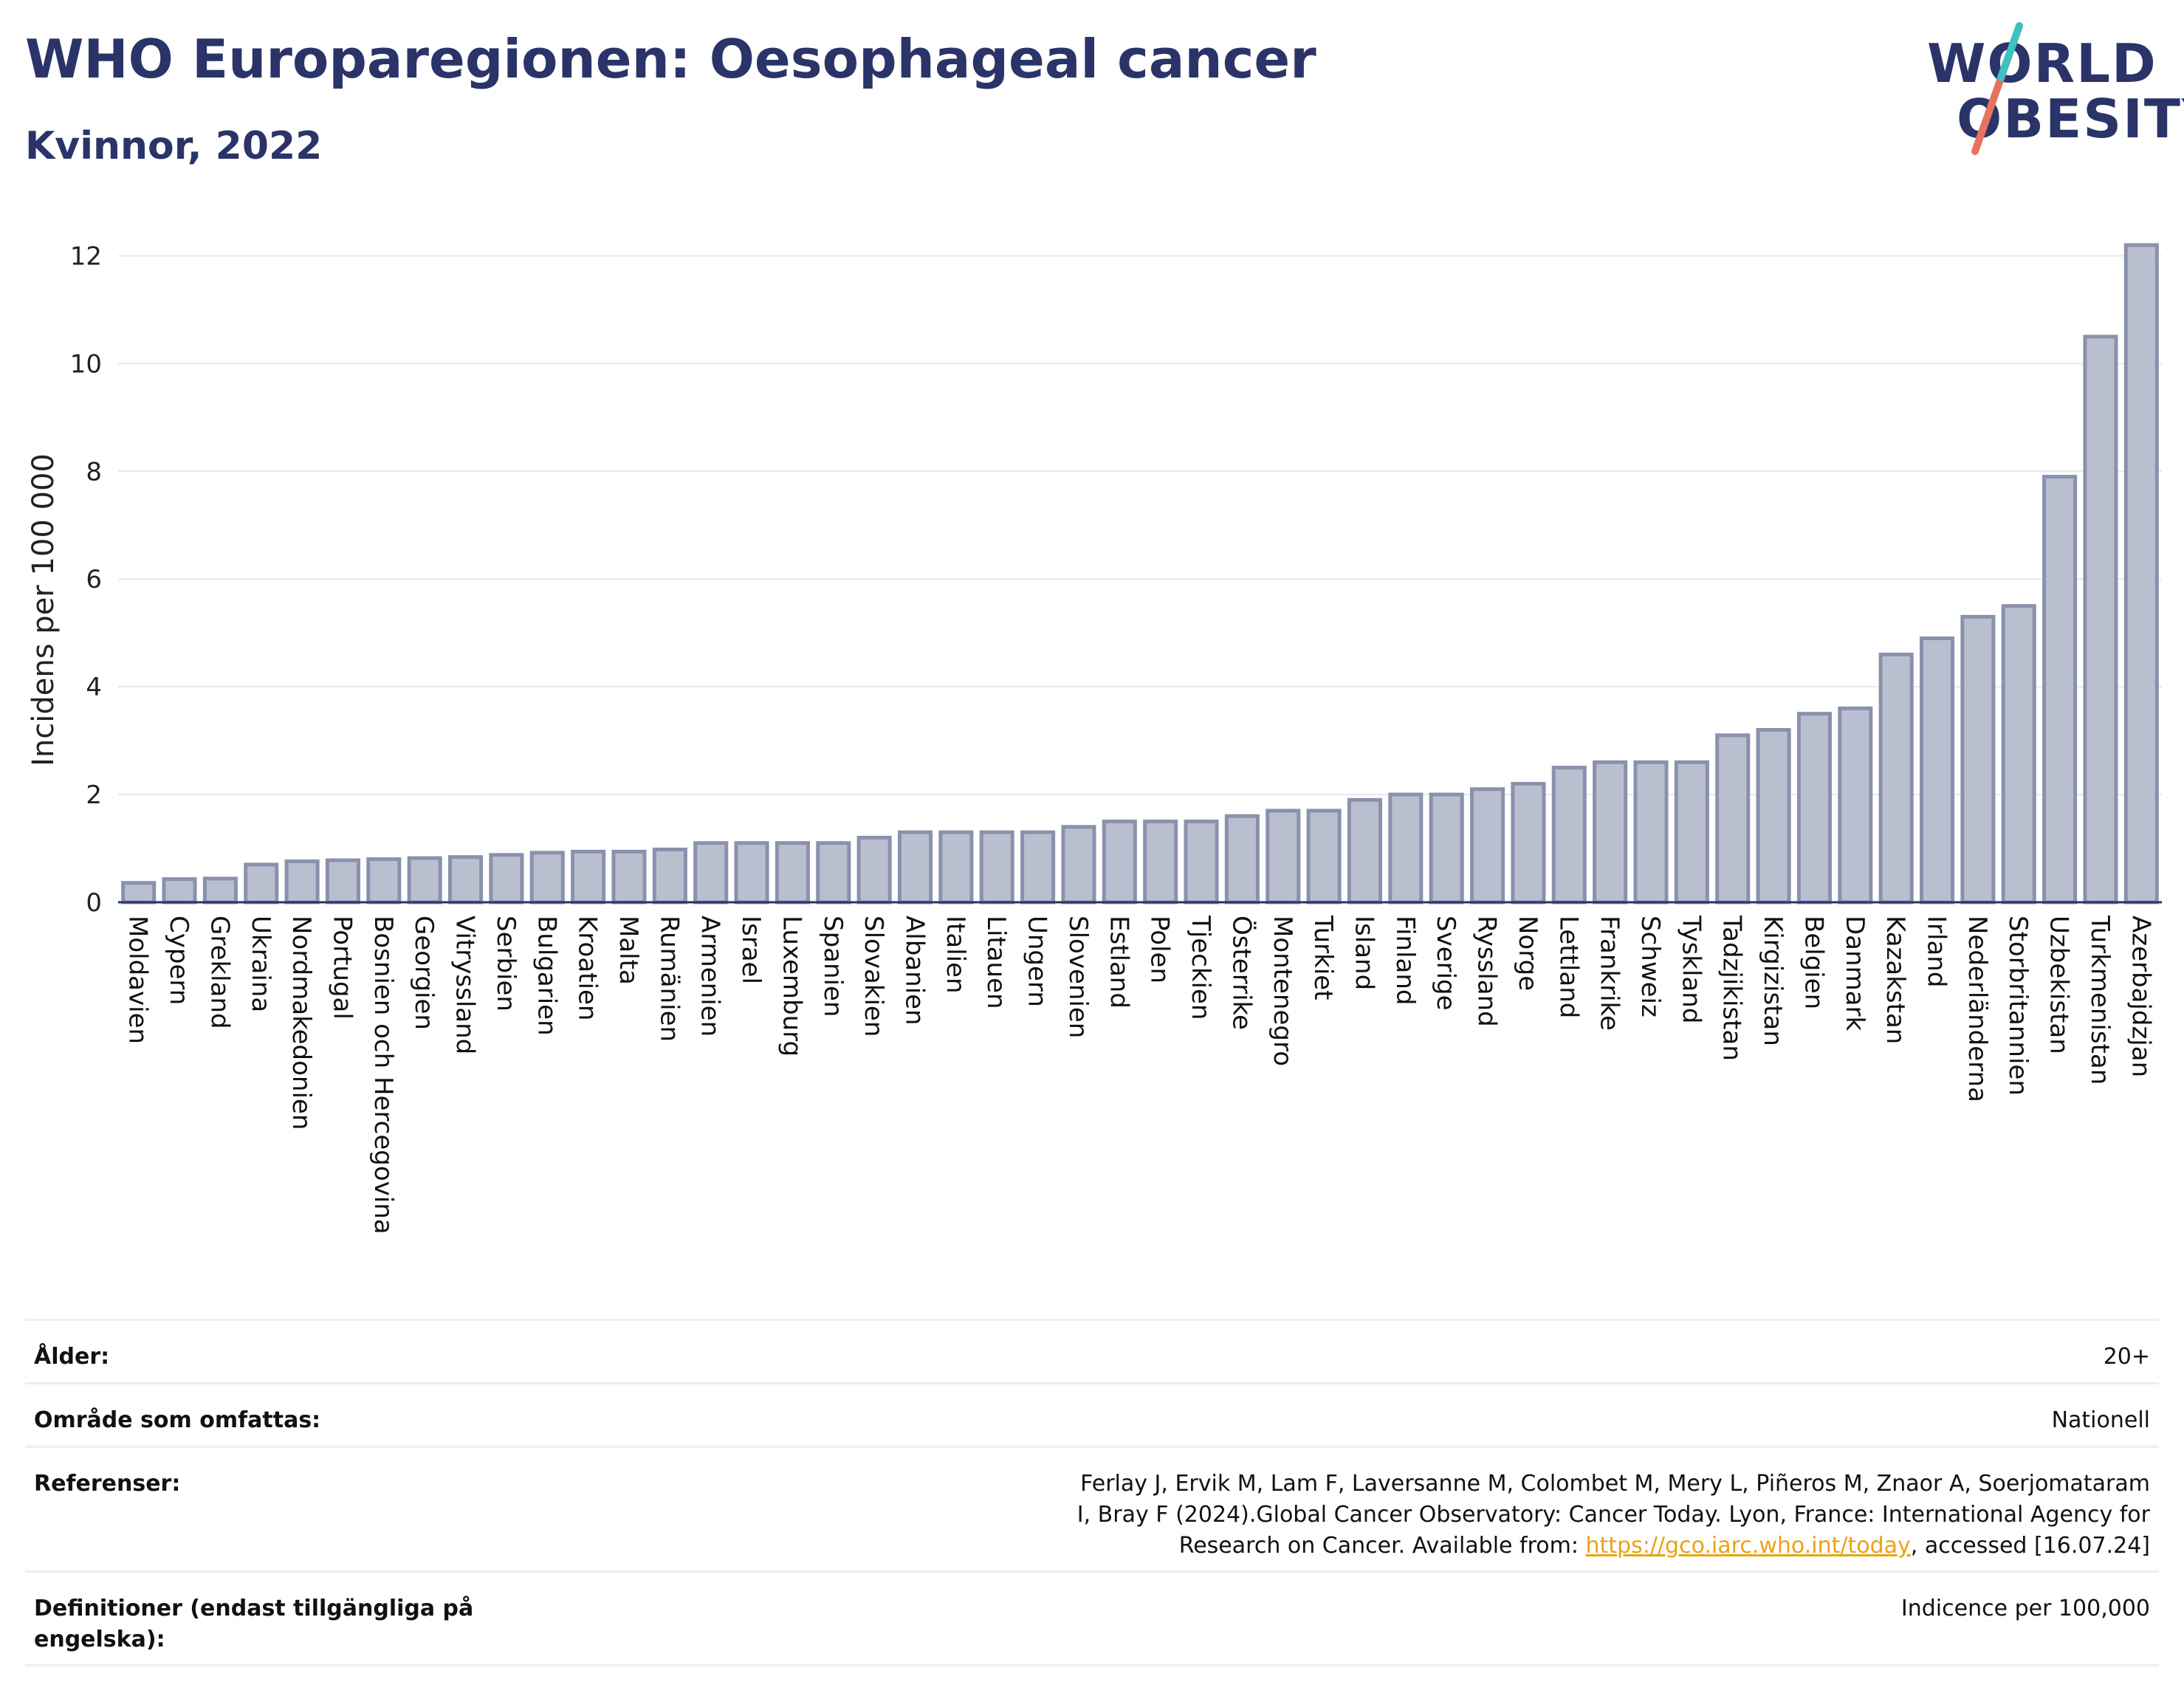 Image resolution: width=2184 pixels, height=1696 pixels. Describe the element at coordinates (94, 903) in the screenshot. I see `y-tick-label: 0` at that location.